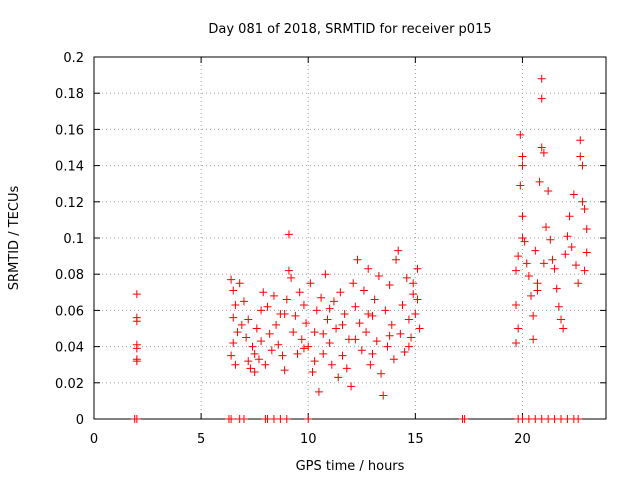  Describe the element at coordinates (69, 384) in the screenshot. I see `y-tick-label: 0.02` at that location.